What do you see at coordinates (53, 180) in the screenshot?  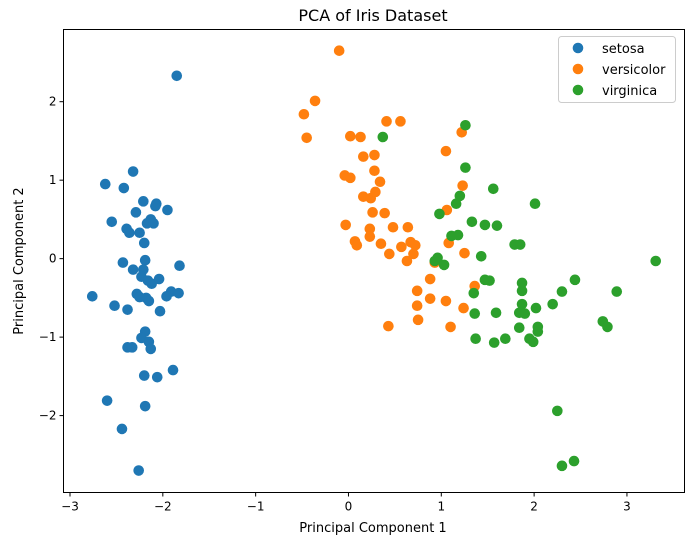 I see `y-tick-label: 1` at bounding box center [53, 180].